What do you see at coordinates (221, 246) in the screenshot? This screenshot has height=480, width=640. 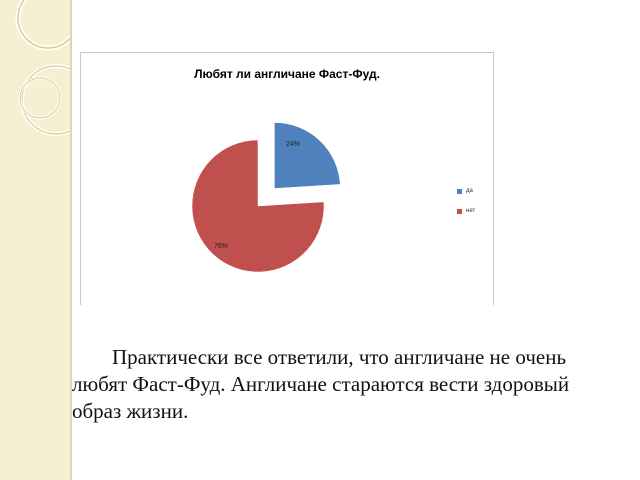 I see `pie-data-label: 76%` at bounding box center [221, 246].